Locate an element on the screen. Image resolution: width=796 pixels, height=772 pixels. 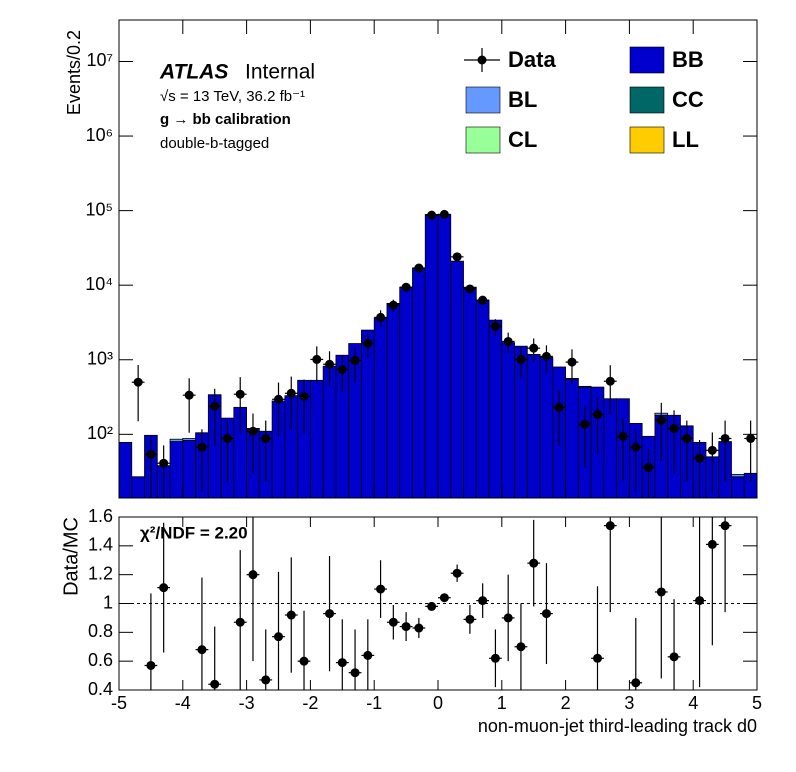
y-tick-label: 0.4 is located at coordinates (100, 689).